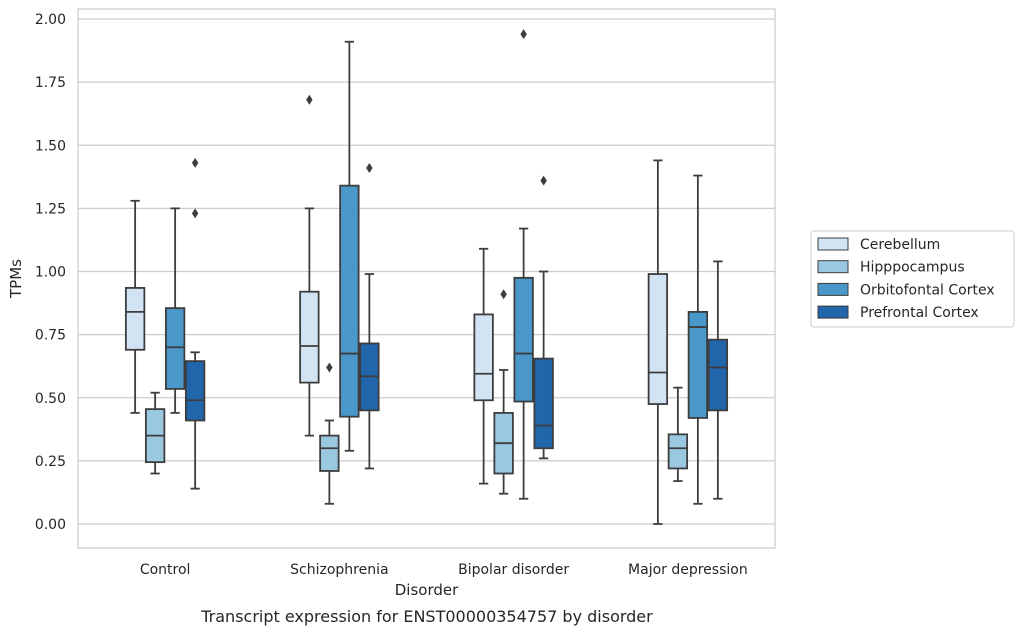 The width and height of the screenshot is (1023, 634). What do you see at coordinates (50, 462) in the screenshot?
I see `y-tick-label: 0.25` at bounding box center [50, 462].